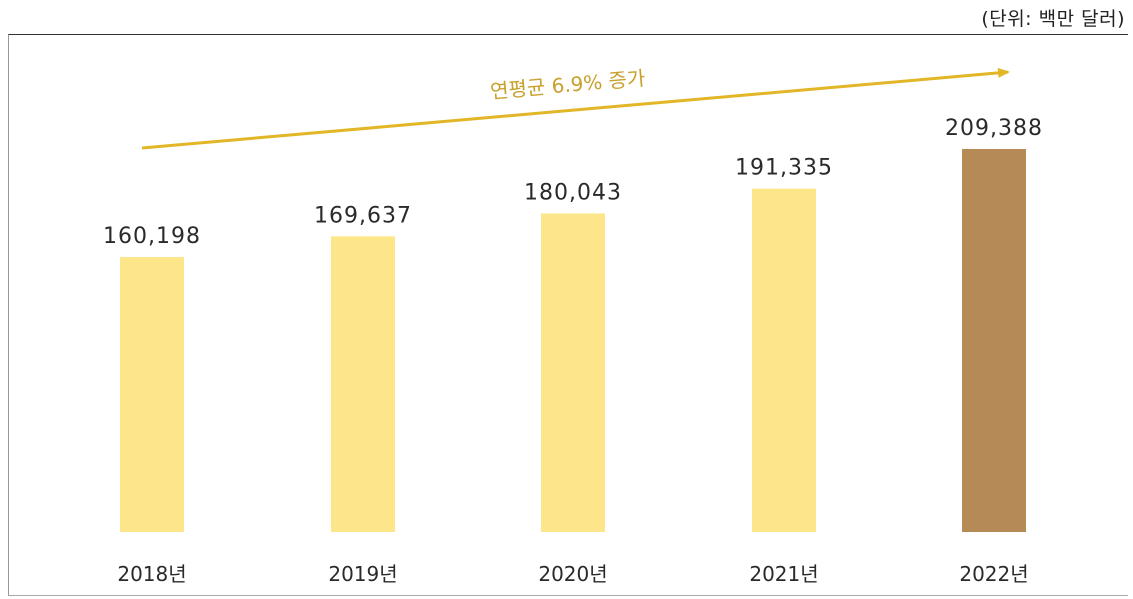  I want to click on trend-label: 연평균 6.9% 증가, so click(567, 84).